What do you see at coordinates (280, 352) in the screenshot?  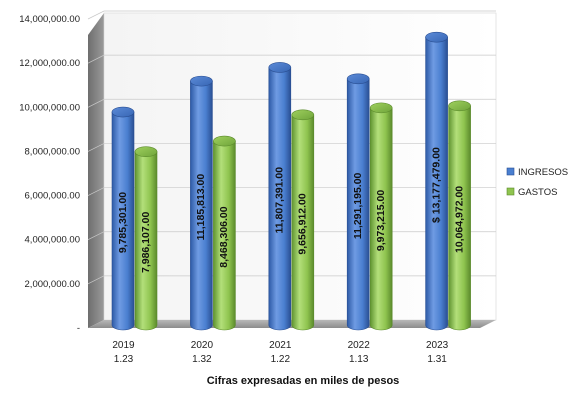 I see `x-axis: 2019 1.23 2020 1.32 2021 1.22 2022 1.13 2023 1.31` at bounding box center [280, 352].